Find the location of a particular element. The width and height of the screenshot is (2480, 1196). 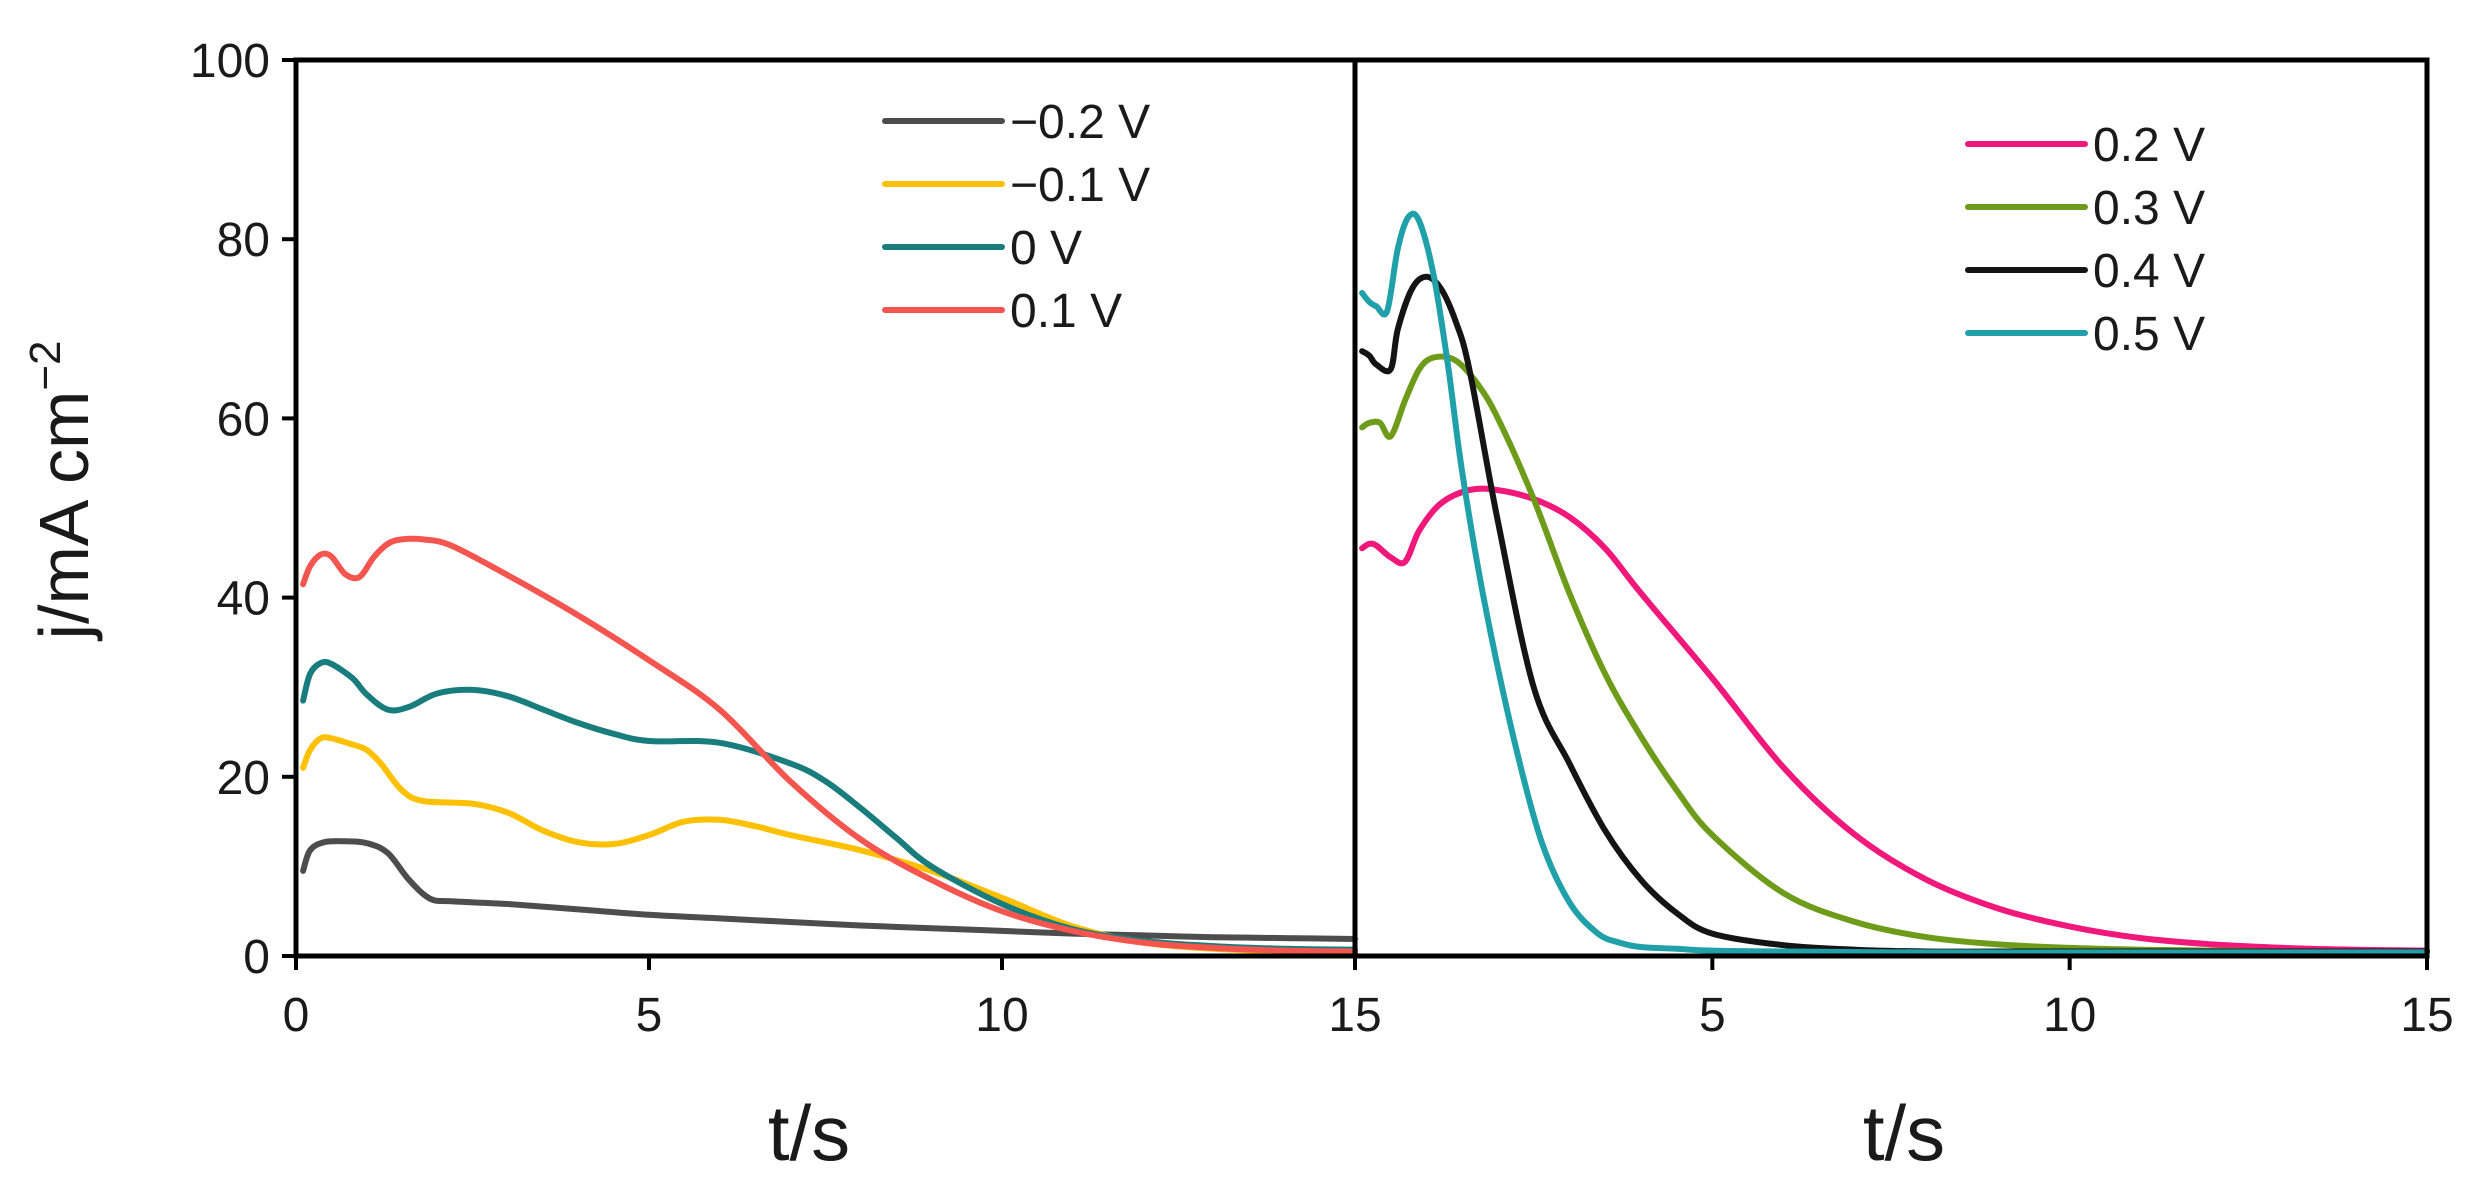

left-x-tick-label: 10 is located at coordinates (1001, 1015).